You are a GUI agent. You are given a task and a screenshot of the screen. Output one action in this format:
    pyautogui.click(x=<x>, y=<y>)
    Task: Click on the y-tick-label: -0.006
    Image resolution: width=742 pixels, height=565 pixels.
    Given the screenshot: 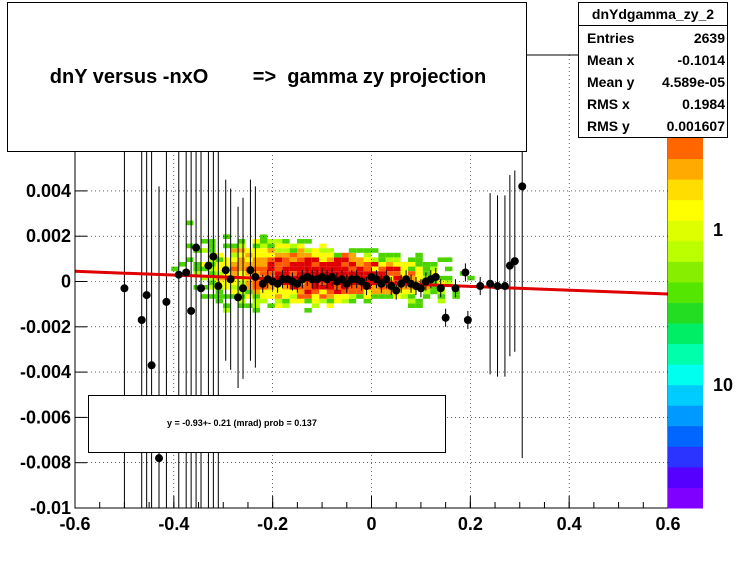 What is the action you would take?
    pyautogui.click(x=45, y=417)
    